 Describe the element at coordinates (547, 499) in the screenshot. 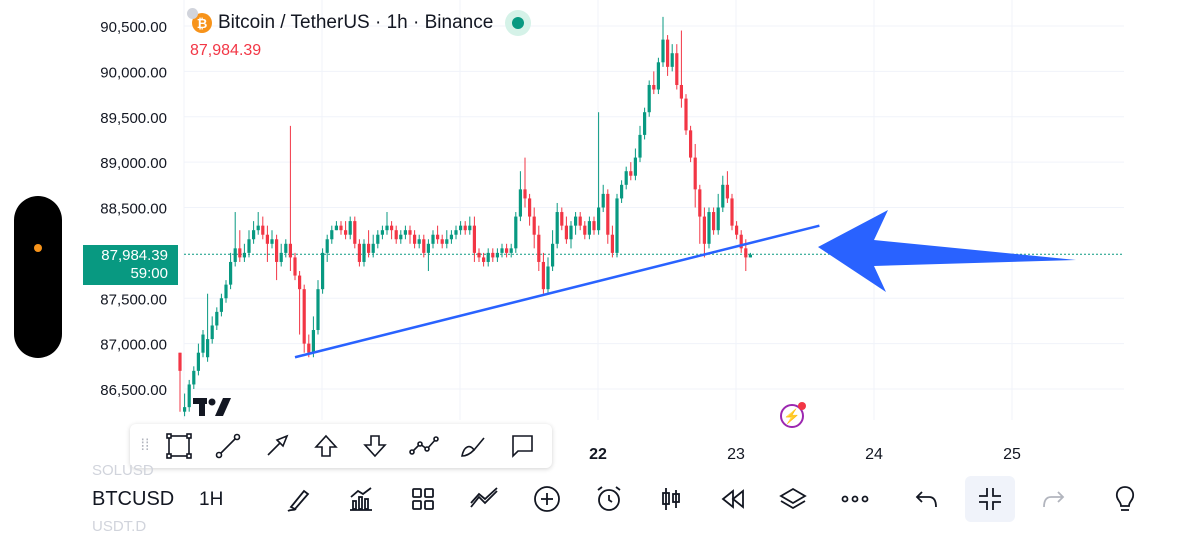

I see `add-icon` at that location.